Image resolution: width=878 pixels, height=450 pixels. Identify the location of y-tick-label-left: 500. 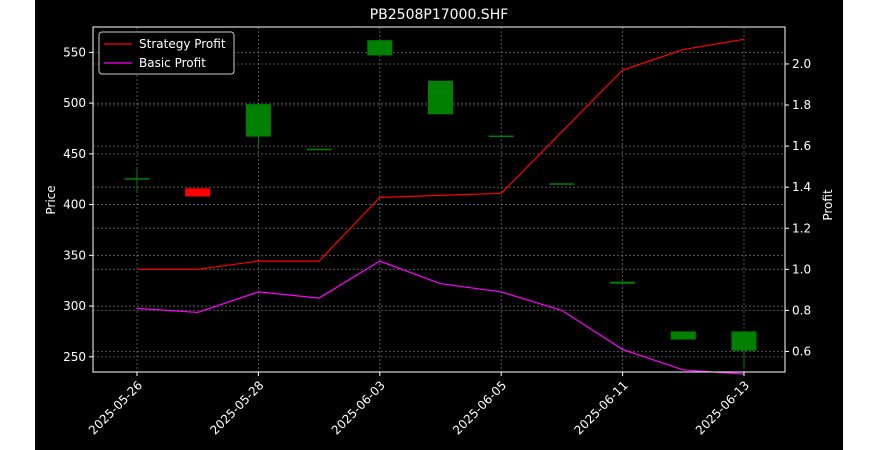
(74, 103).